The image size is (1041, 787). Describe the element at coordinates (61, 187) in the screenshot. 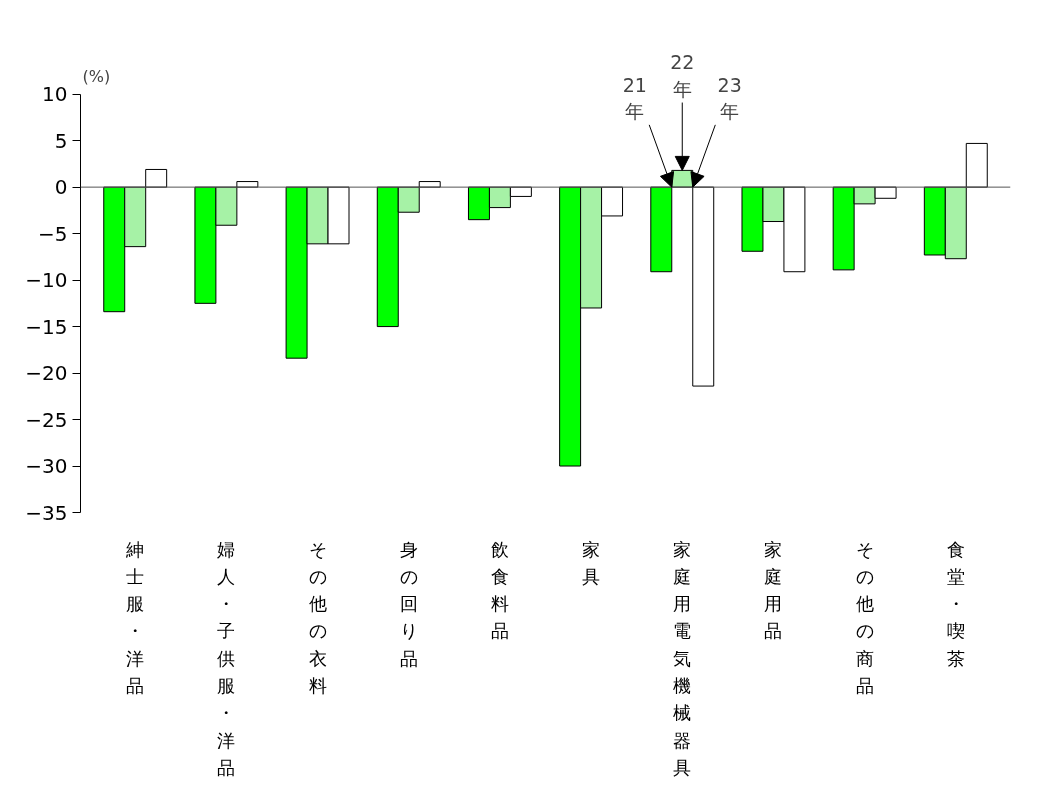

I see `y-tick-label: 0` at that location.